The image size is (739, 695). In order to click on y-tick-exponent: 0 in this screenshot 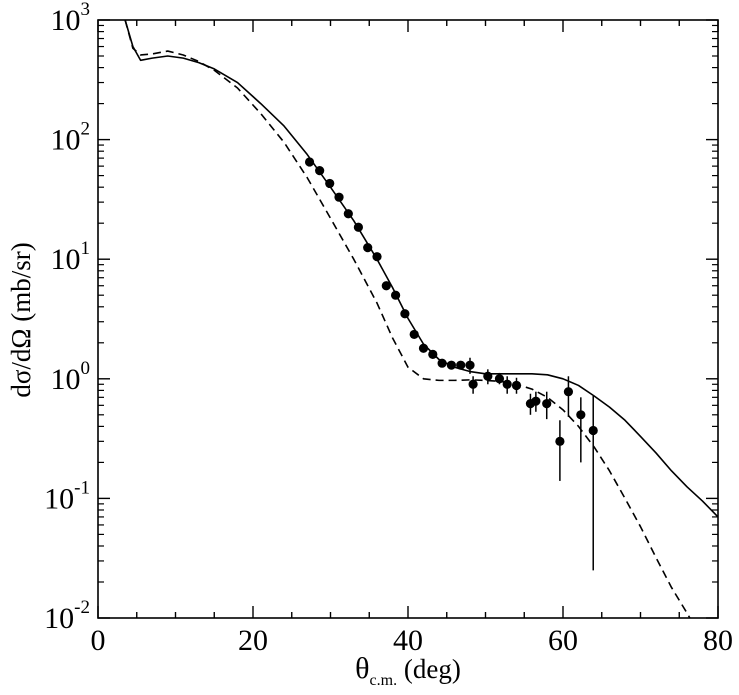, I will do `click(86, 368)`.